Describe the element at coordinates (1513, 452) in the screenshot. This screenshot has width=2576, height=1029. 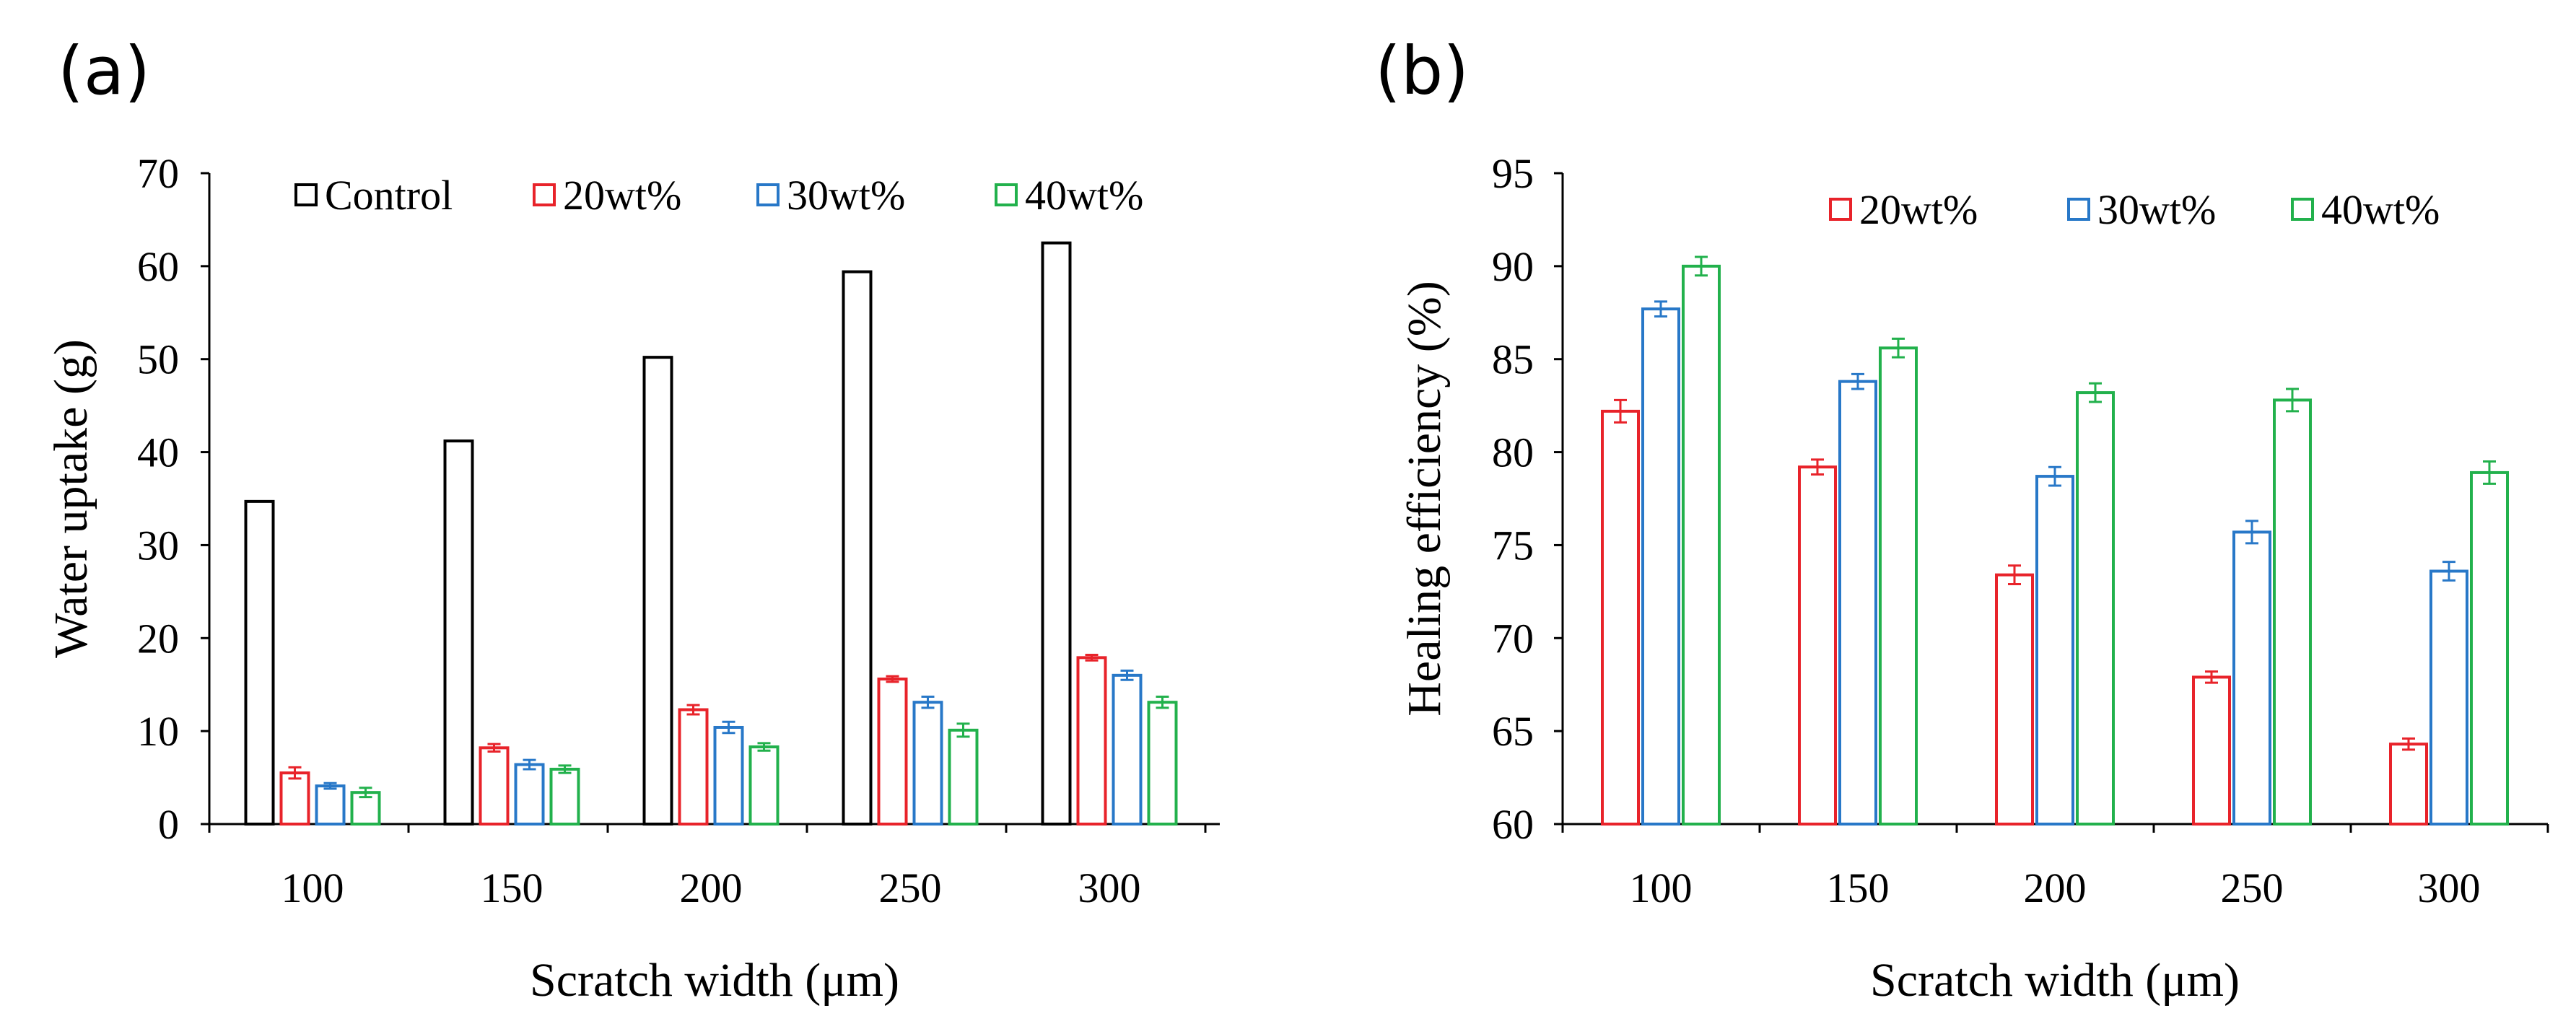
I see `y-tick-label: 80` at that location.